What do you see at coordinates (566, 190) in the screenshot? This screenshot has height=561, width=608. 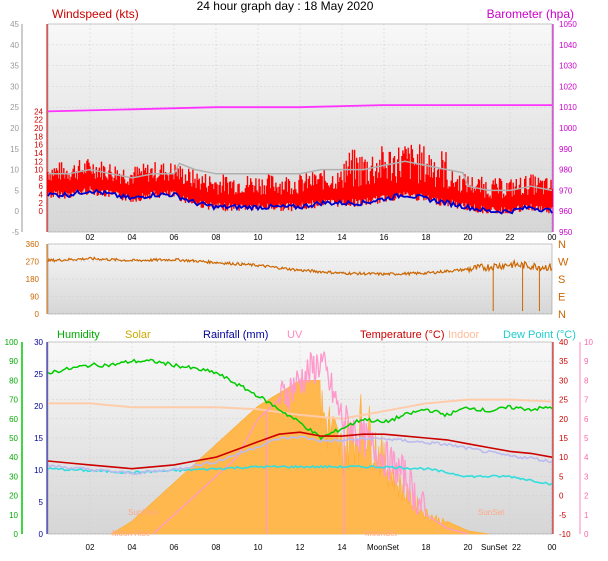 I see `barometer-tick: 970` at bounding box center [566, 190].